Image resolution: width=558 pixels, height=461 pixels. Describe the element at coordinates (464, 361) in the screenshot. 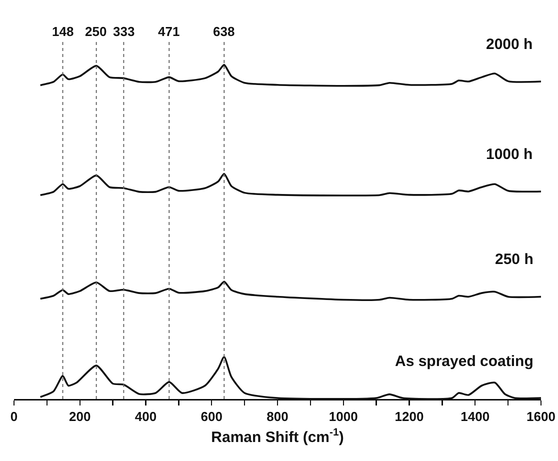

I see `series-label: As sprayed coating` at that location.